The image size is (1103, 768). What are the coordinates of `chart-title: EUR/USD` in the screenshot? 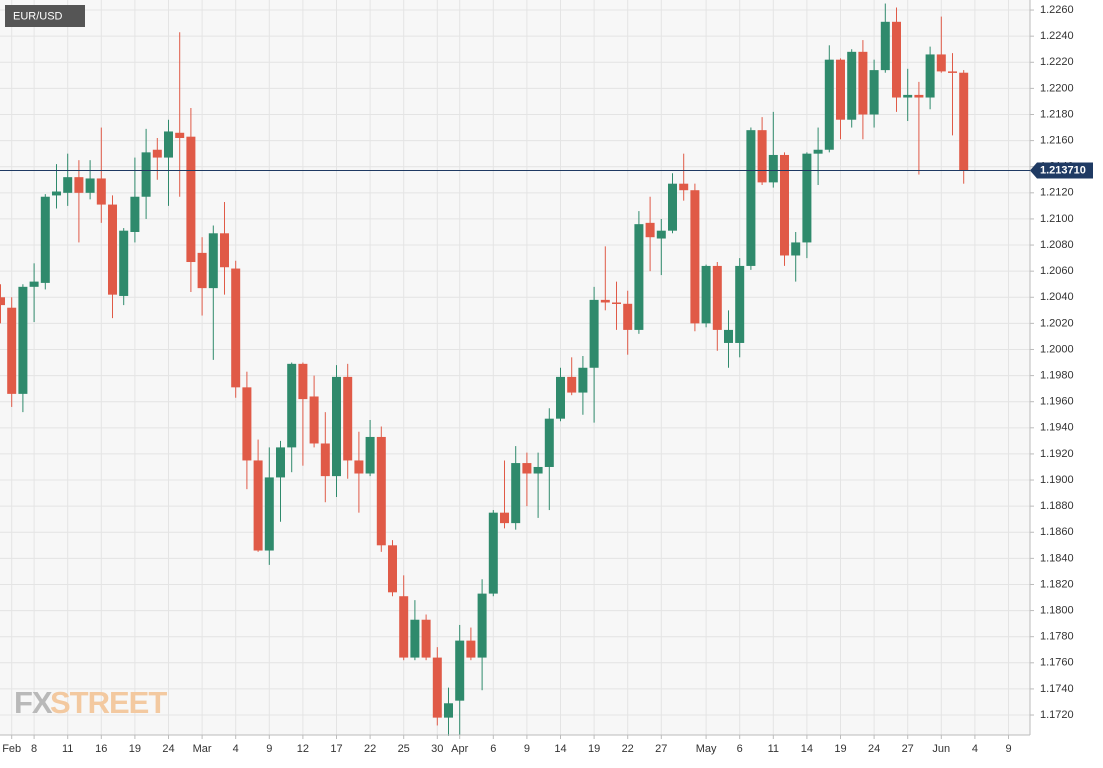 It's located at (38, 16).